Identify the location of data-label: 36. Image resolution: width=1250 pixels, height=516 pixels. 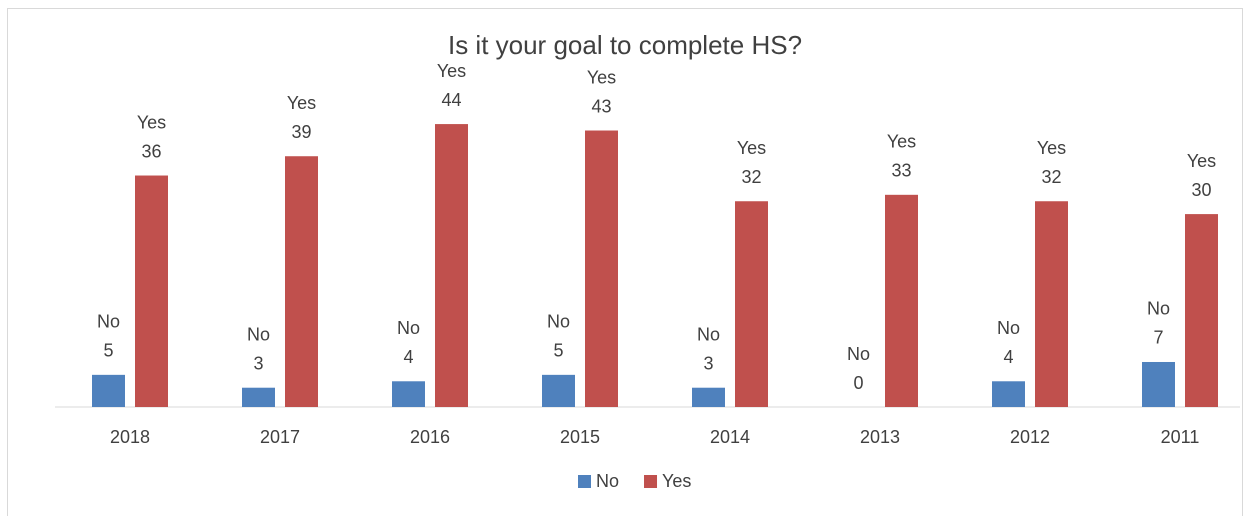
(151, 151).